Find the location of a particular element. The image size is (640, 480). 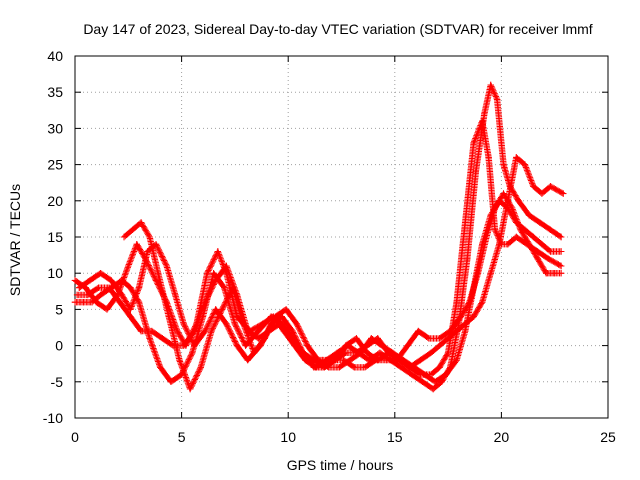

y-axis-label: SDTVAR / TECUs is located at coordinates (15, 240).